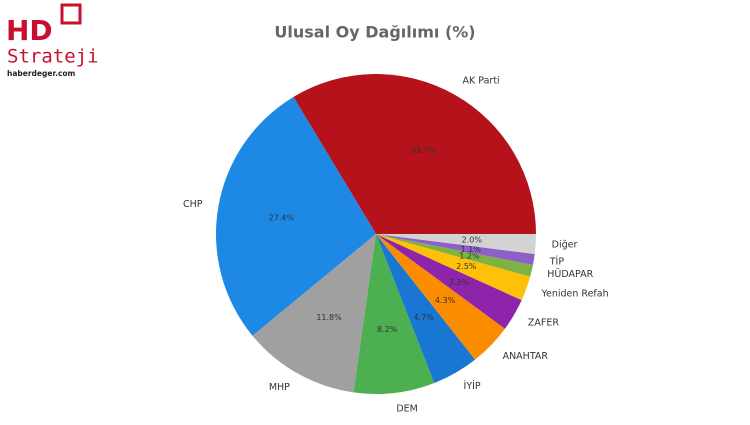 This screenshot has height=425, width=750. Describe the element at coordinates (565, 245) in the screenshot. I see `category-label: Diğer` at that location.